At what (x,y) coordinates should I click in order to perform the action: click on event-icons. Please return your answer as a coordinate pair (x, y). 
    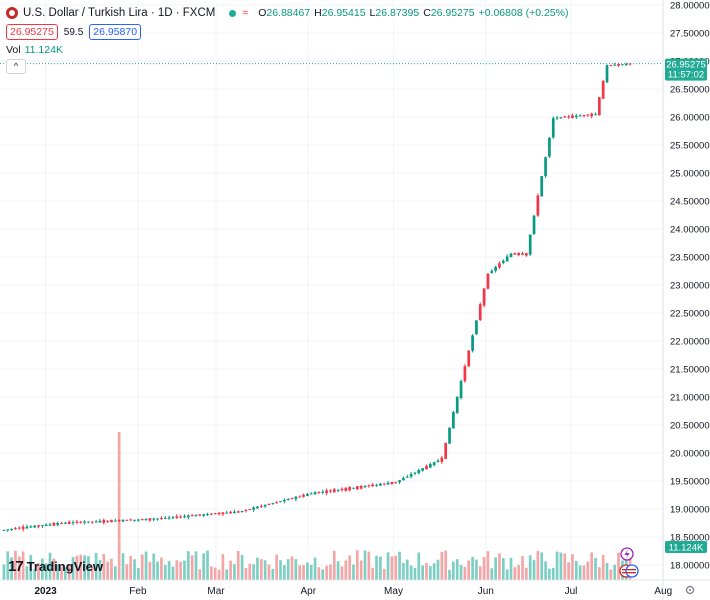
    Looking at the image, I should click on (629, 562).